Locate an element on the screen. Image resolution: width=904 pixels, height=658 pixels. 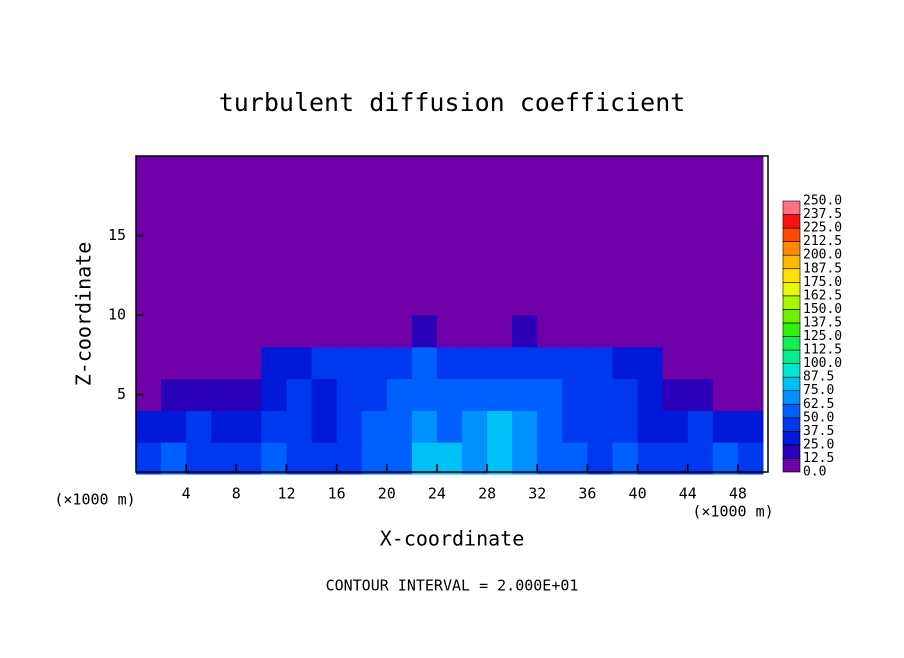
colorbar-label: 62.5 is located at coordinates (818, 404).